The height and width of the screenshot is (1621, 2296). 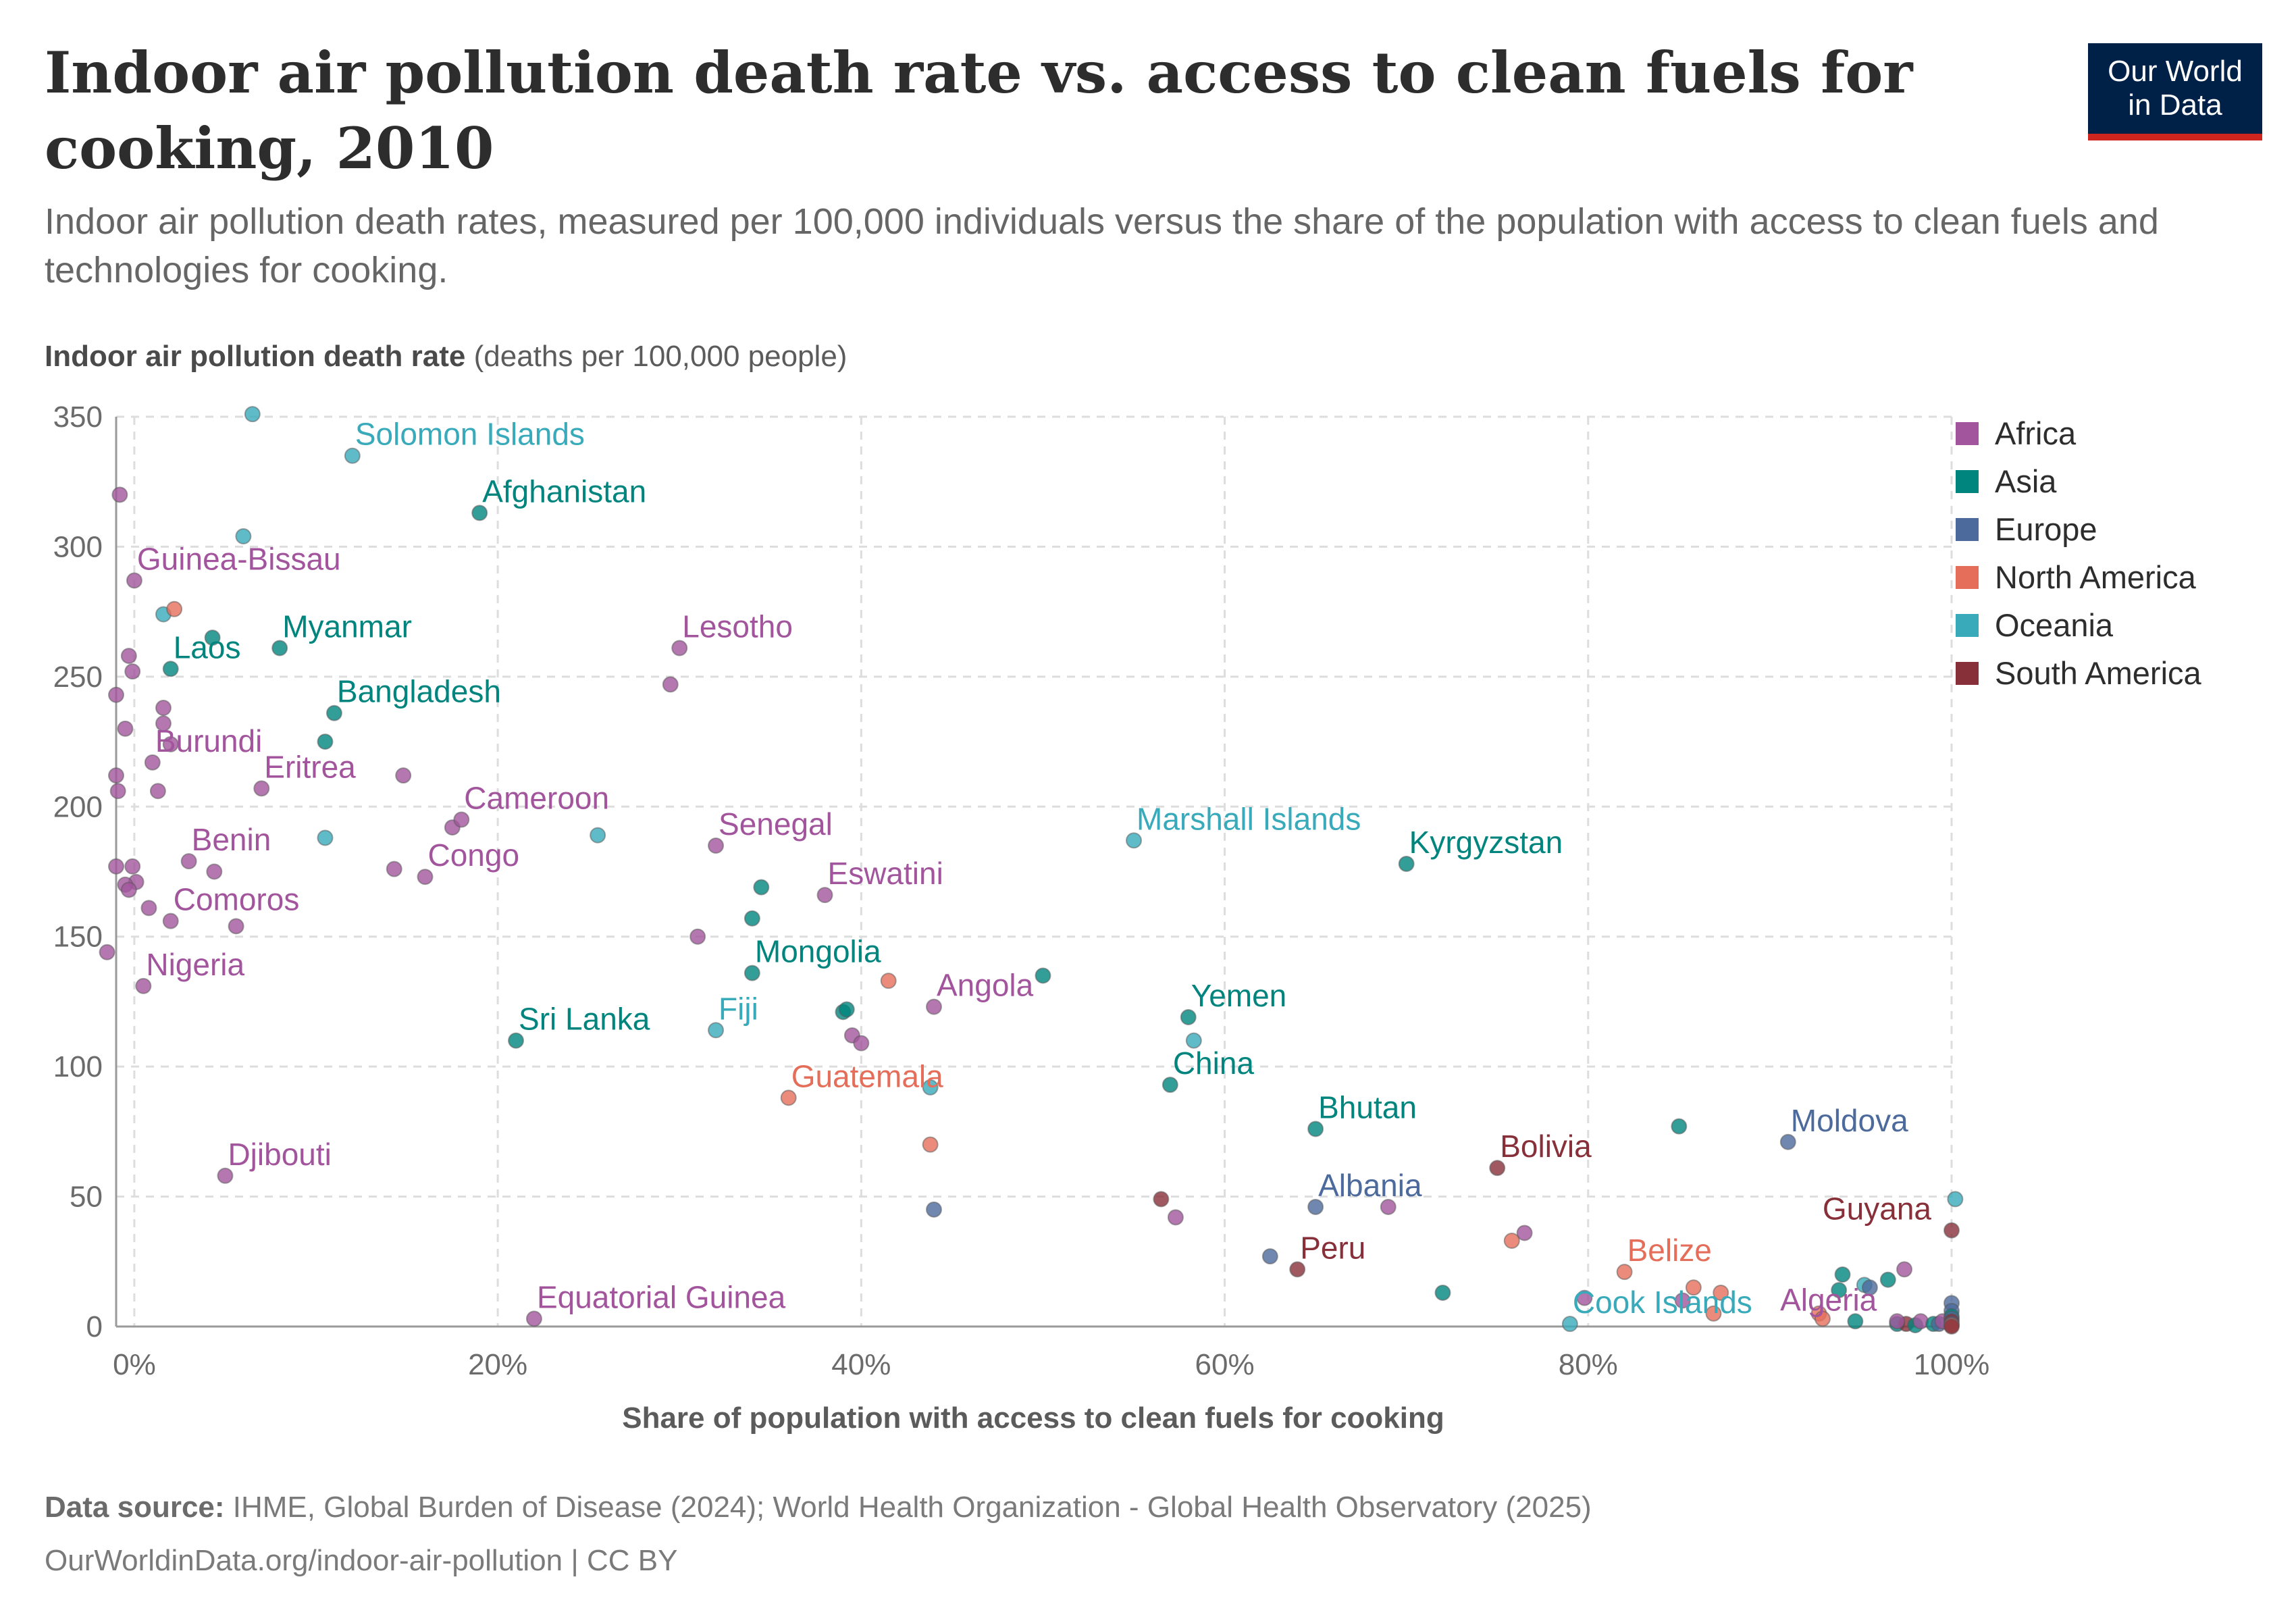 What do you see at coordinates (2078, 481) in the screenshot?
I see `legend-item: Asia` at bounding box center [2078, 481].